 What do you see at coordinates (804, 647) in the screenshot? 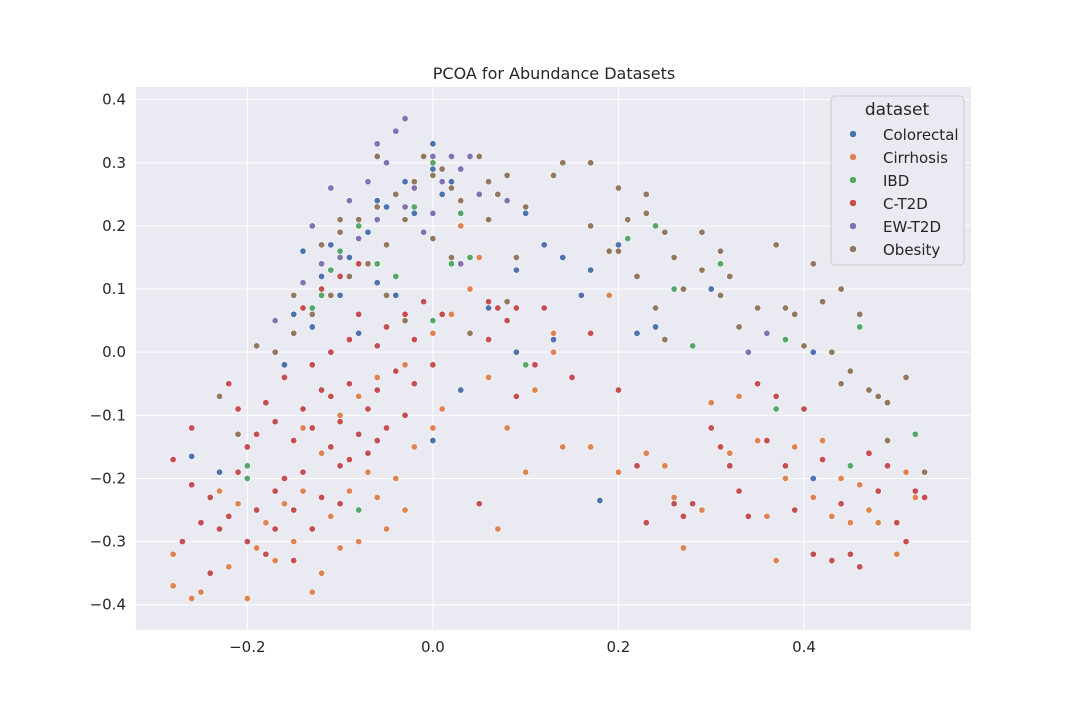
I see `x-tick-label: 0.4` at bounding box center [804, 647].